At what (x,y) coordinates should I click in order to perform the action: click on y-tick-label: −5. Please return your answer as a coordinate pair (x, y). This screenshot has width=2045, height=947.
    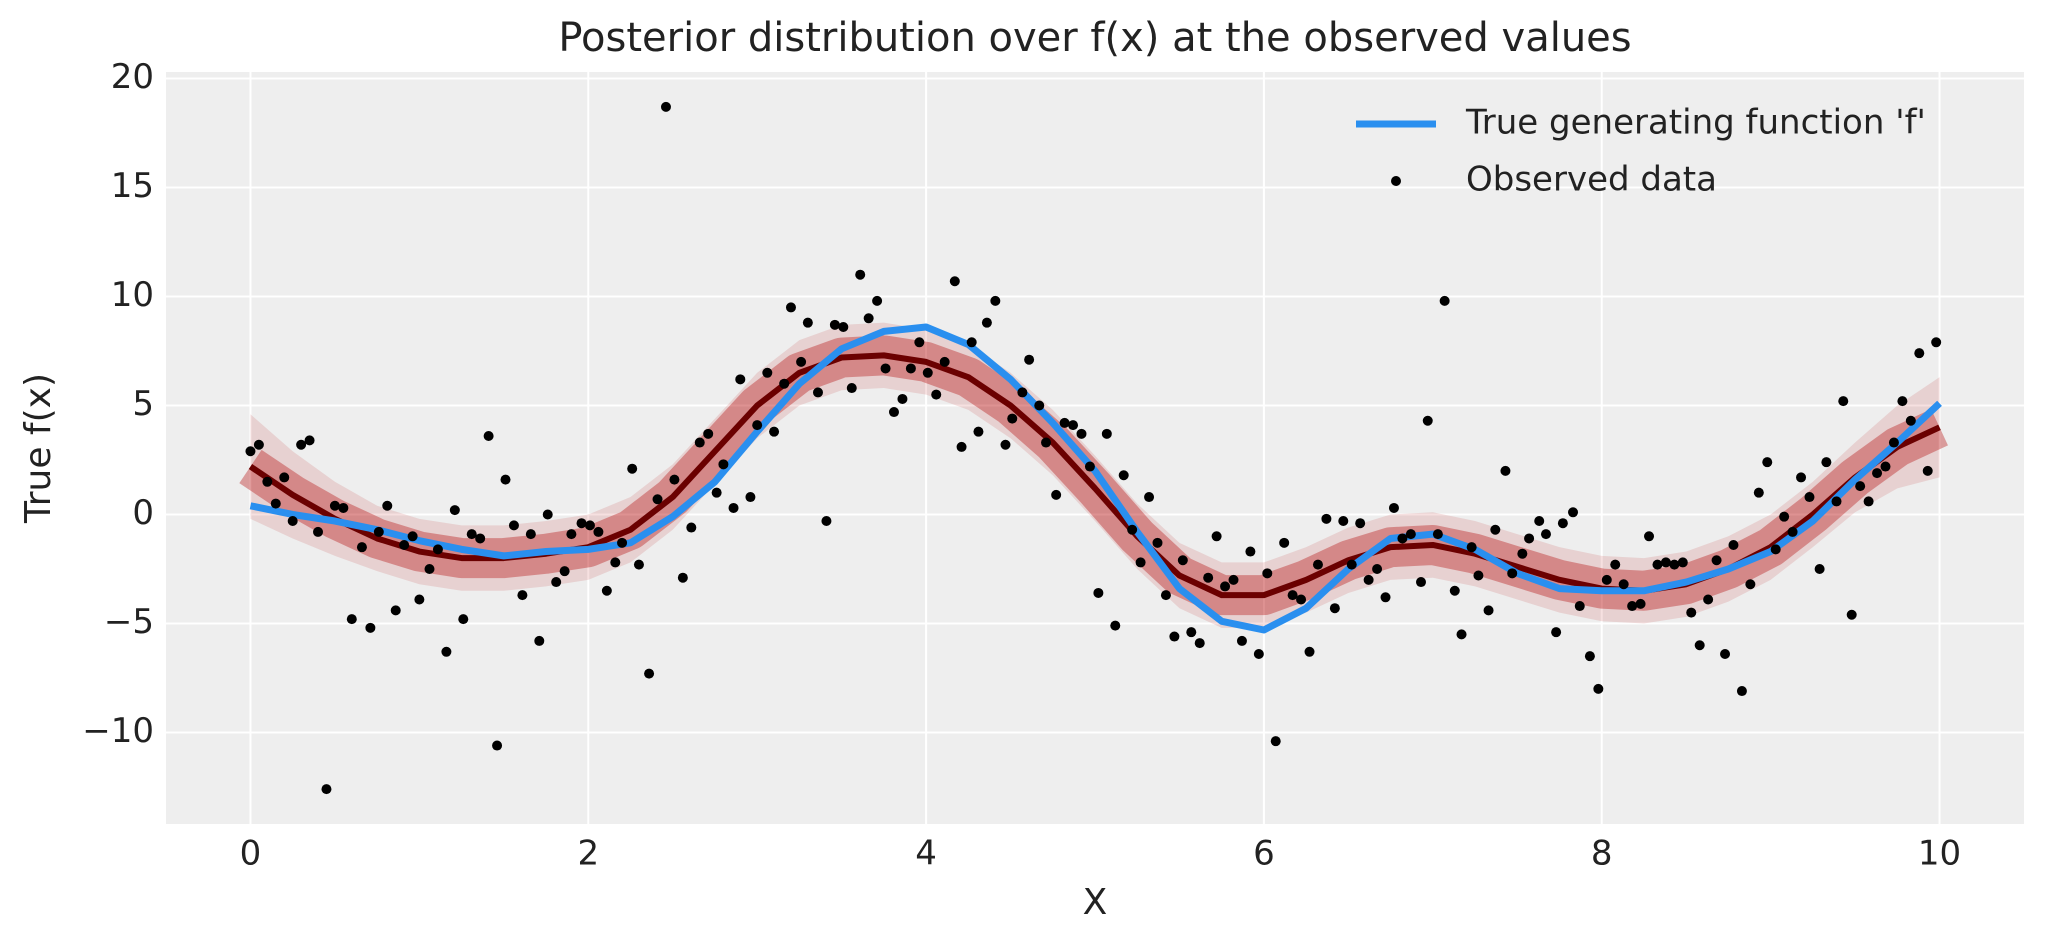
    Looking at the image, I should click on (129, 622).